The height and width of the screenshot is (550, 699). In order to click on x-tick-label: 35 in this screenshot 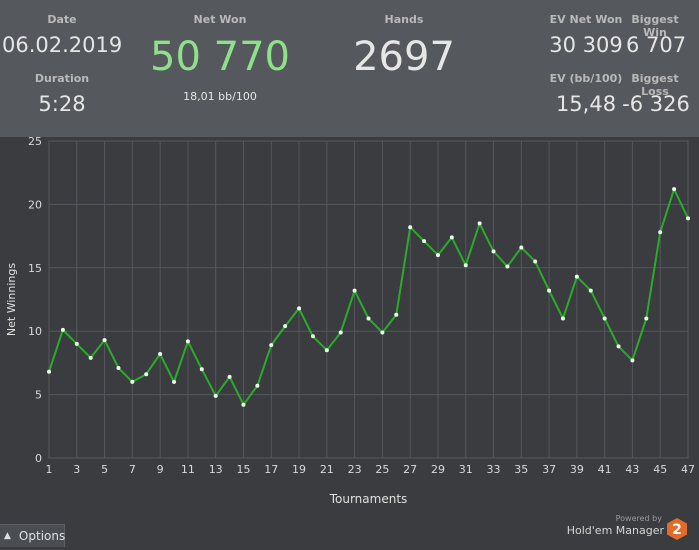, I will do `click(521, 469)`.